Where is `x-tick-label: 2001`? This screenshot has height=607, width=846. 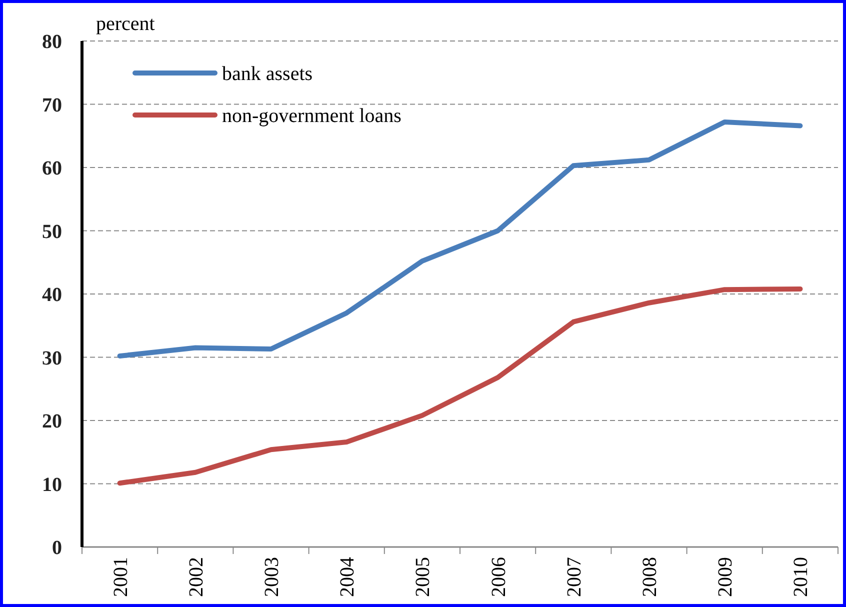
x-tick-label: 2001 is located at coordinates (121, 577).